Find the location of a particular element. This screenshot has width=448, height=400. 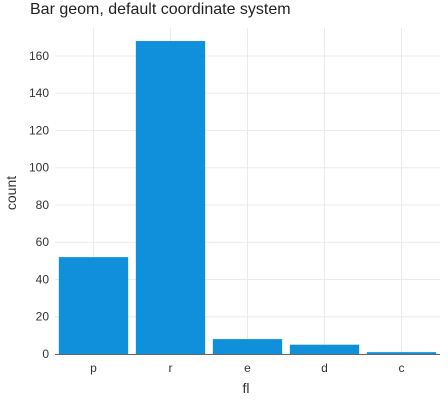

x-tick-label: c is located at coordinates (402, 368).